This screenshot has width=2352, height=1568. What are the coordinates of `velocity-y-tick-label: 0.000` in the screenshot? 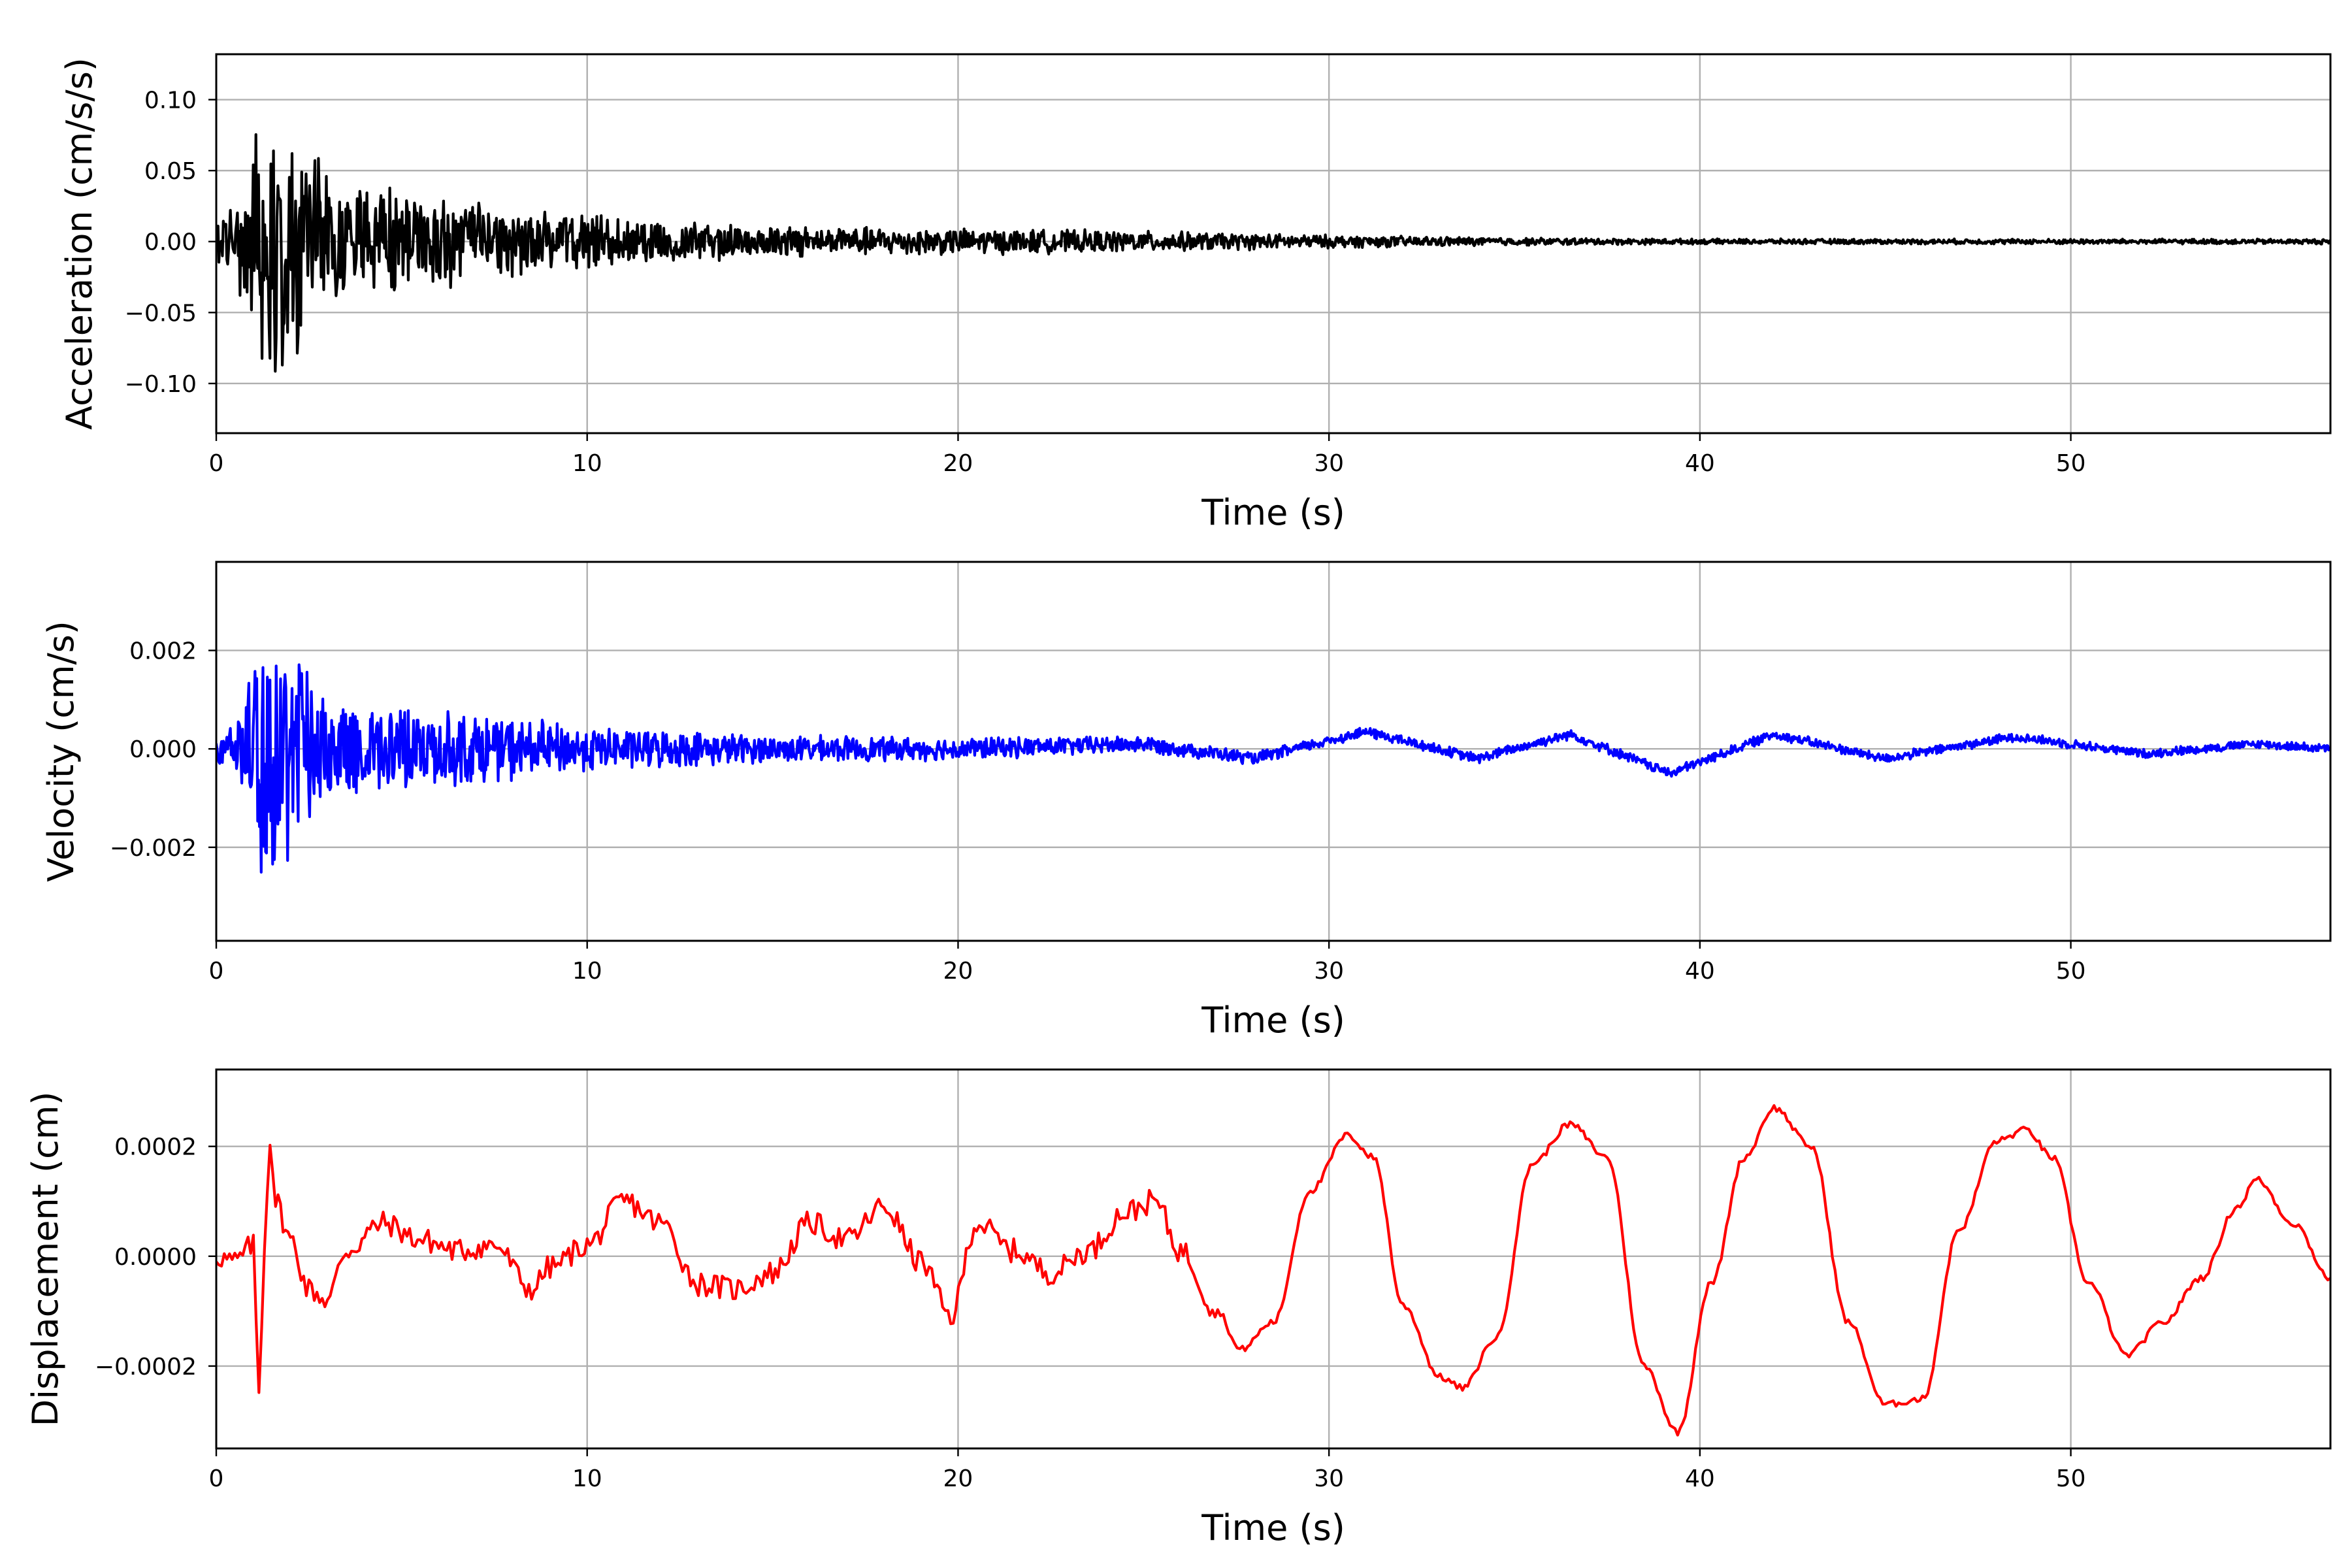 It's located at (163, 749).